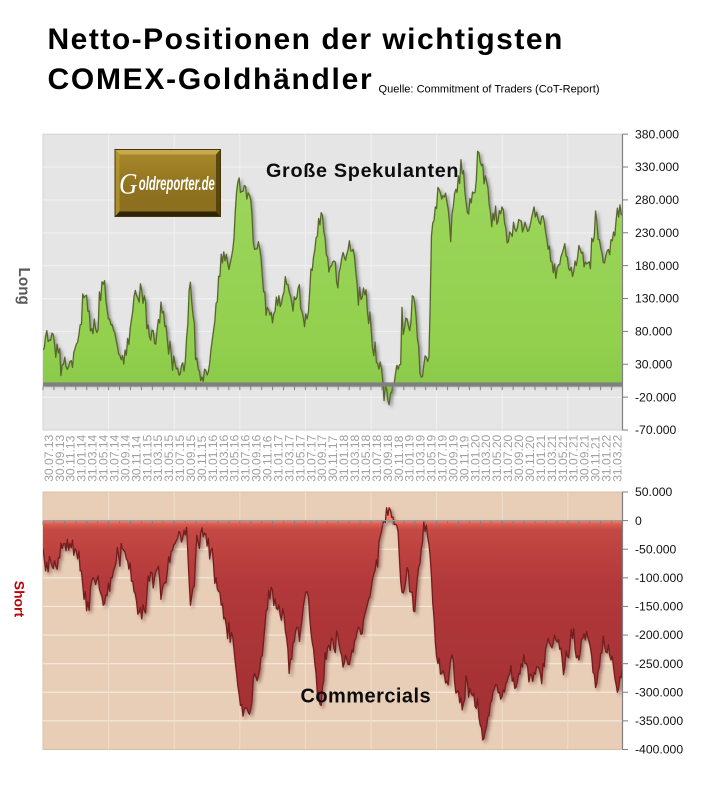  What do you see at coordinates (49, 457) in the screenshot?
I see `svg-text: 30.07.13` at bounding box center [49, 457].